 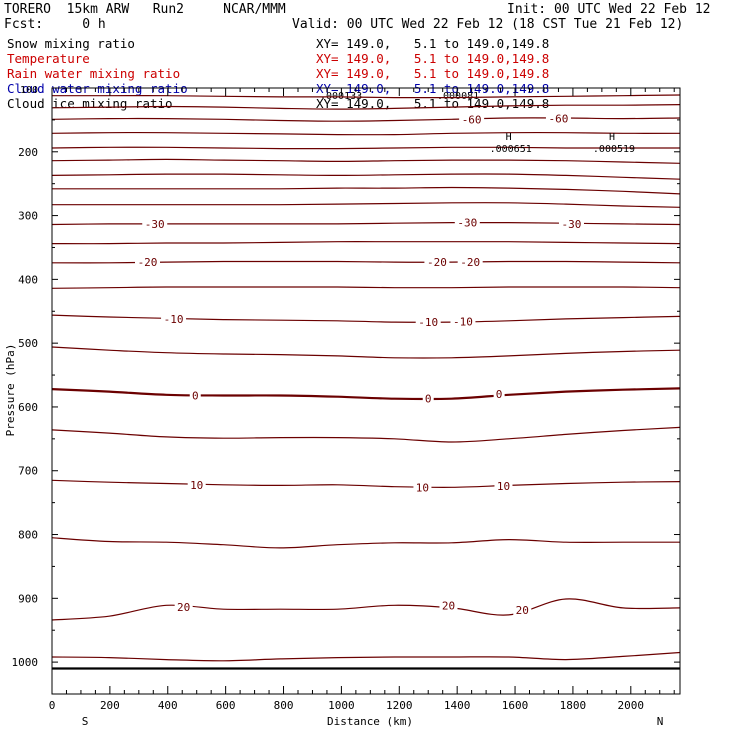 What do you see at coordinates (48, 58) in the screenshot?
I see `field-name-temperature: Temperature` at bounding box center [48, 58].